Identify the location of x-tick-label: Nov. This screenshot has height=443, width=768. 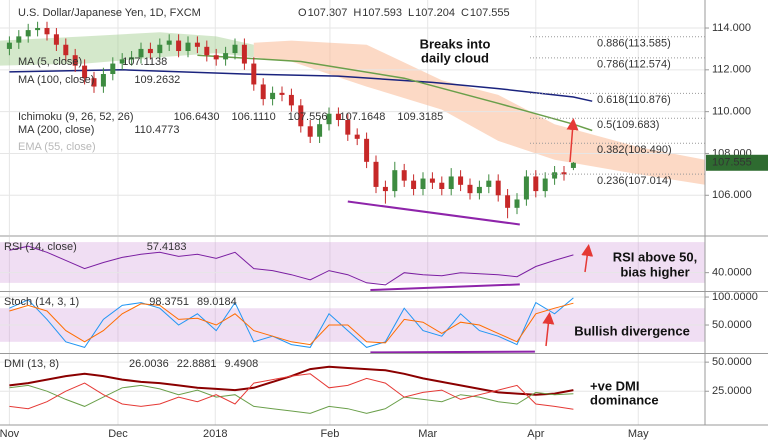
(10, 434).